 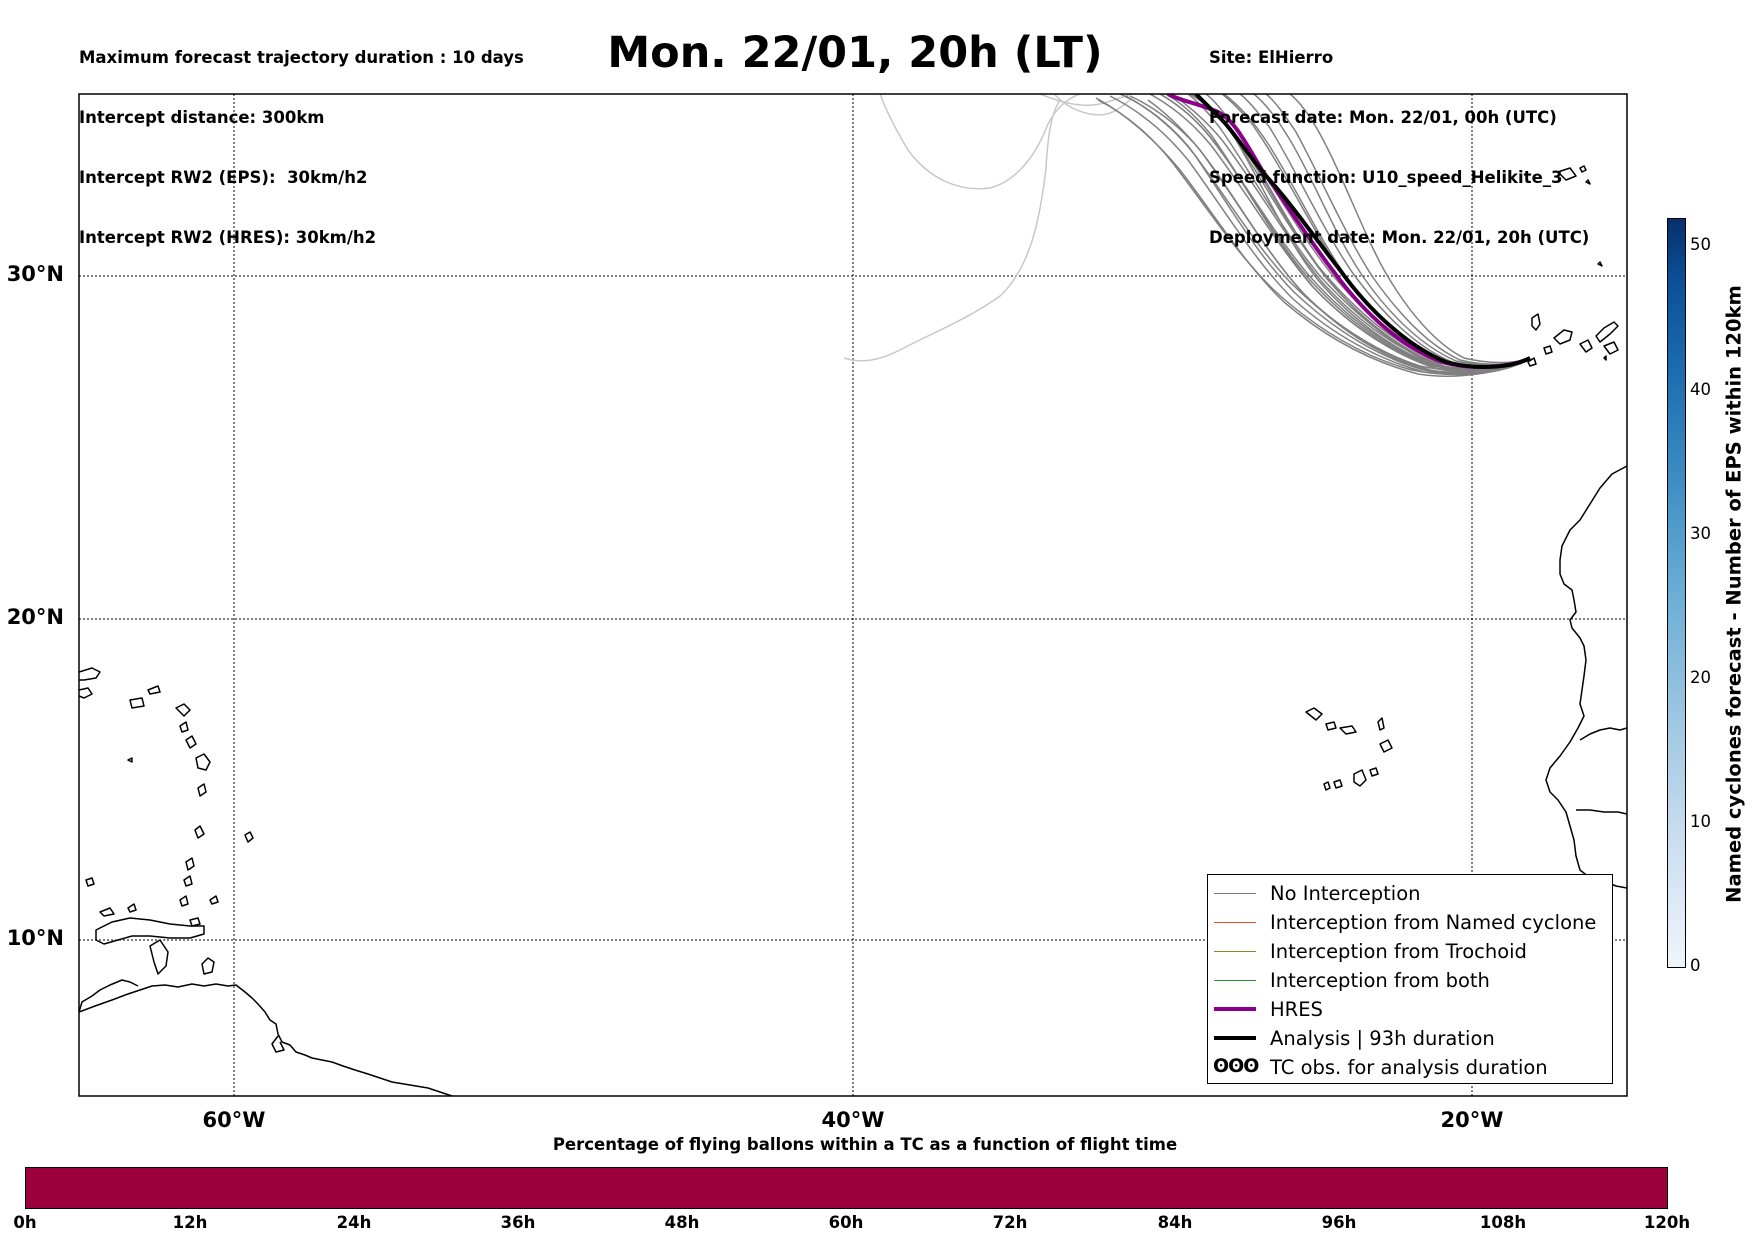 I want to click on lat-label-20n: 20°N, so click(x=35, y=617).